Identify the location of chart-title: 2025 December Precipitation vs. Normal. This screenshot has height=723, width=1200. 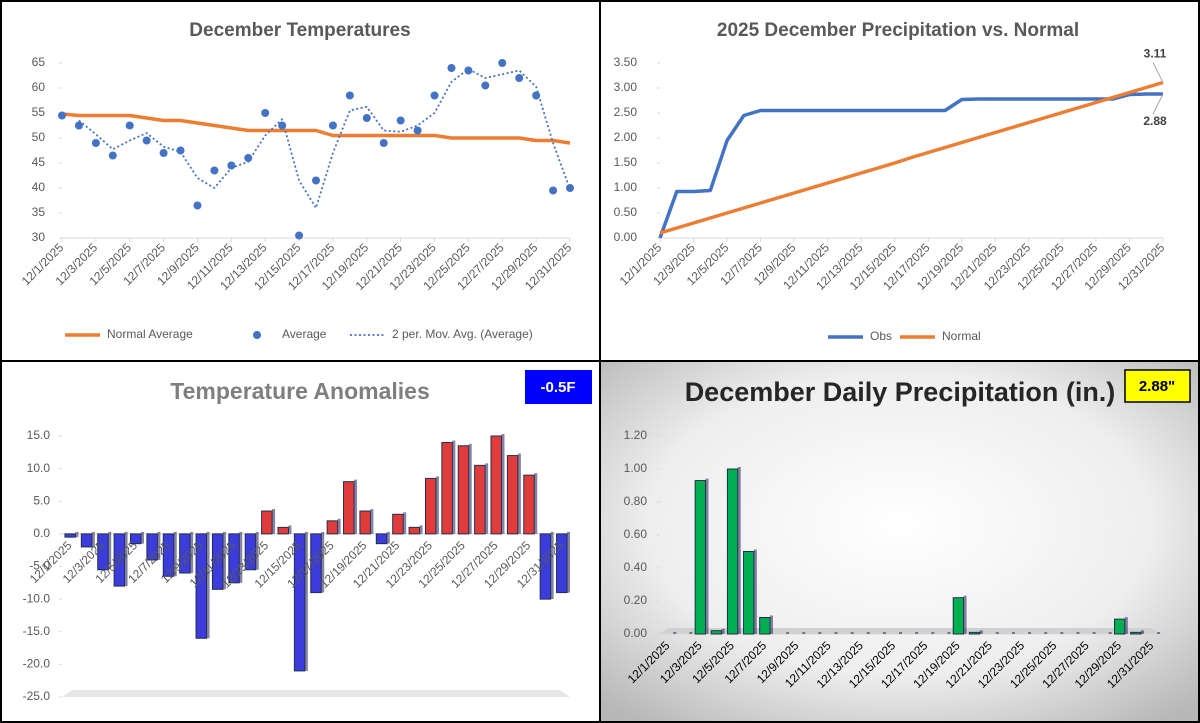
(898, 30).